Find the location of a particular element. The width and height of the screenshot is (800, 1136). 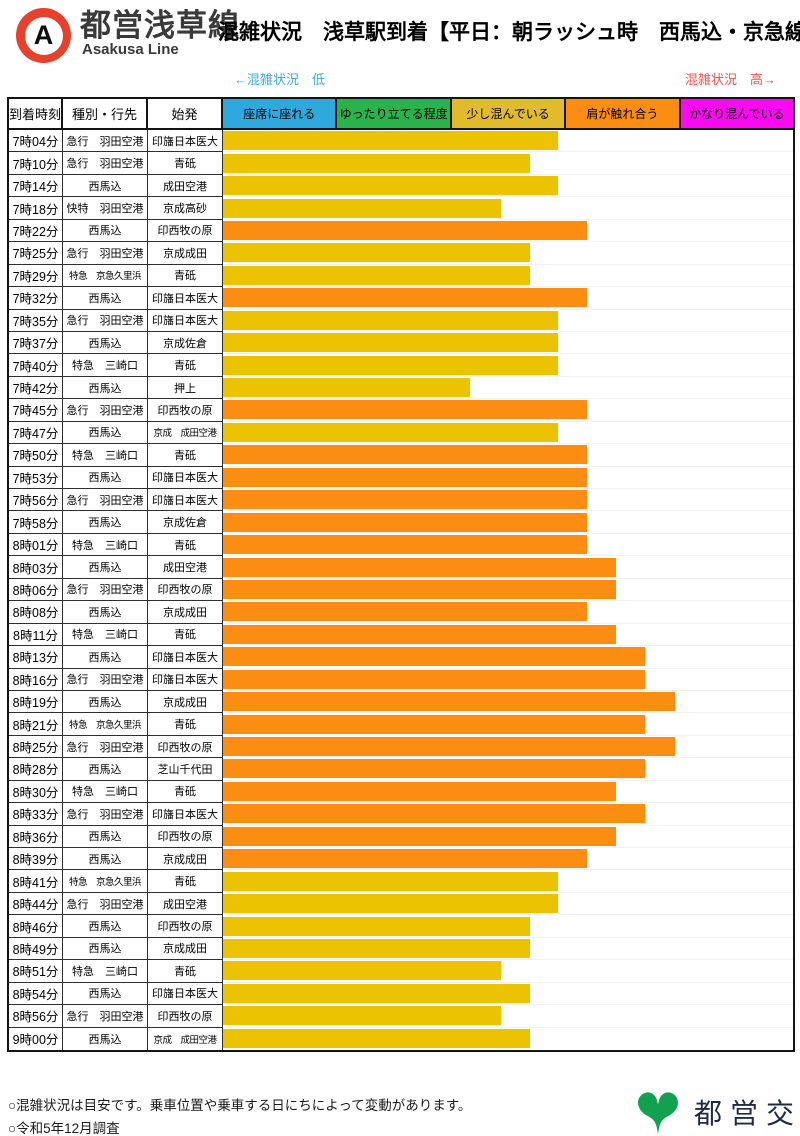

arrival-time-cell: 8時03分 is located at coordinates (36, 567).